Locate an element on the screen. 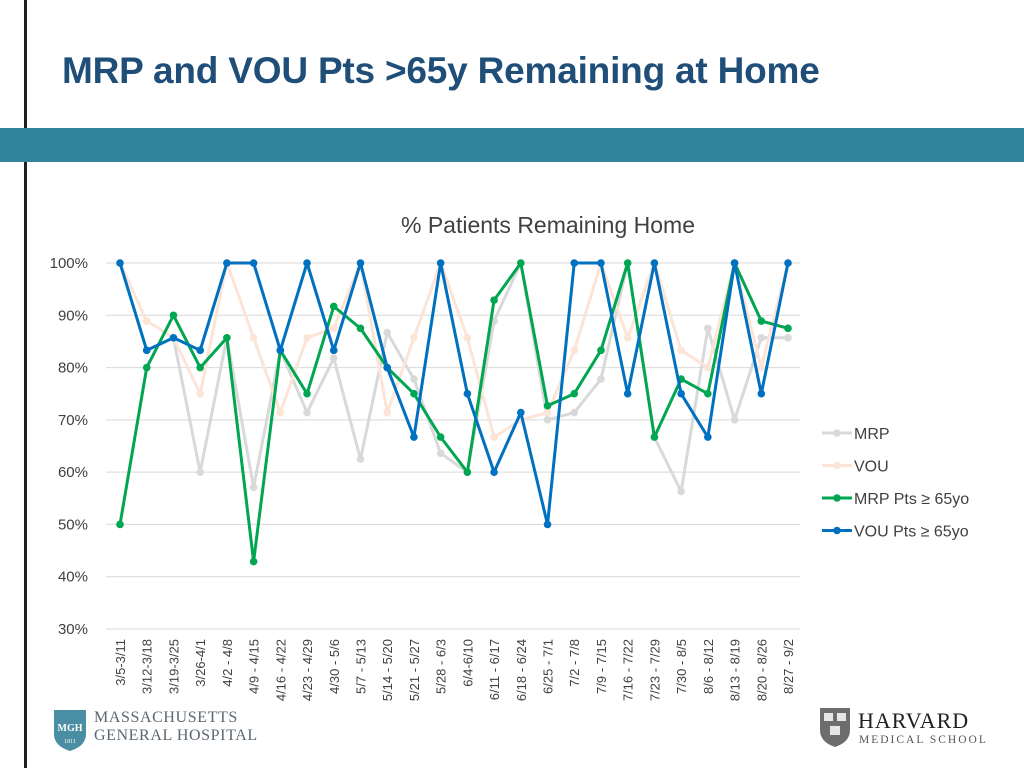 This screenshot has width=1024, height=768. y-axis-ticks: 100% 90% 80% 70% 60% 50% 40% 30% is located at coordinates (69, 446).